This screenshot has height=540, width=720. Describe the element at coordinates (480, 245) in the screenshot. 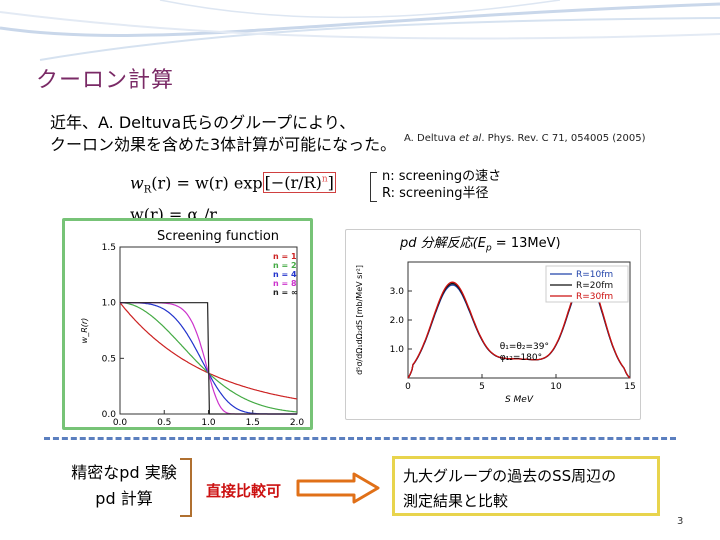

I see `chart-title: pd 分解反応(Ep = 13MeV)` at that location.